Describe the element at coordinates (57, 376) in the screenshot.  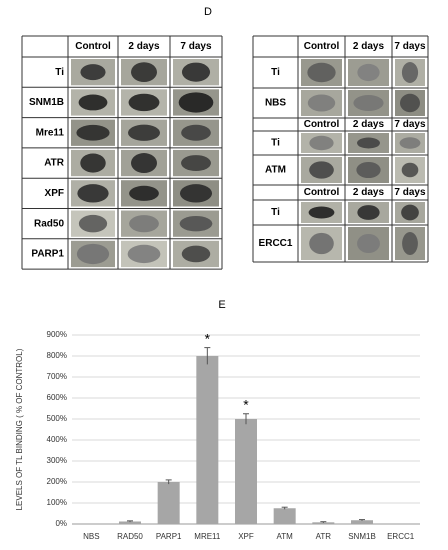
I see `y-tick-label: 700%` at that location.